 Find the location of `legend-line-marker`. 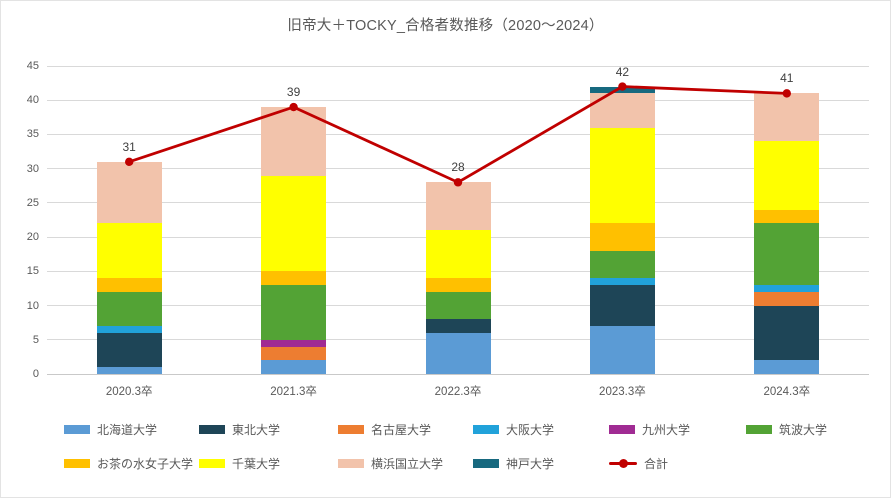

legend-line-marker is located at coordinates (623, 463).